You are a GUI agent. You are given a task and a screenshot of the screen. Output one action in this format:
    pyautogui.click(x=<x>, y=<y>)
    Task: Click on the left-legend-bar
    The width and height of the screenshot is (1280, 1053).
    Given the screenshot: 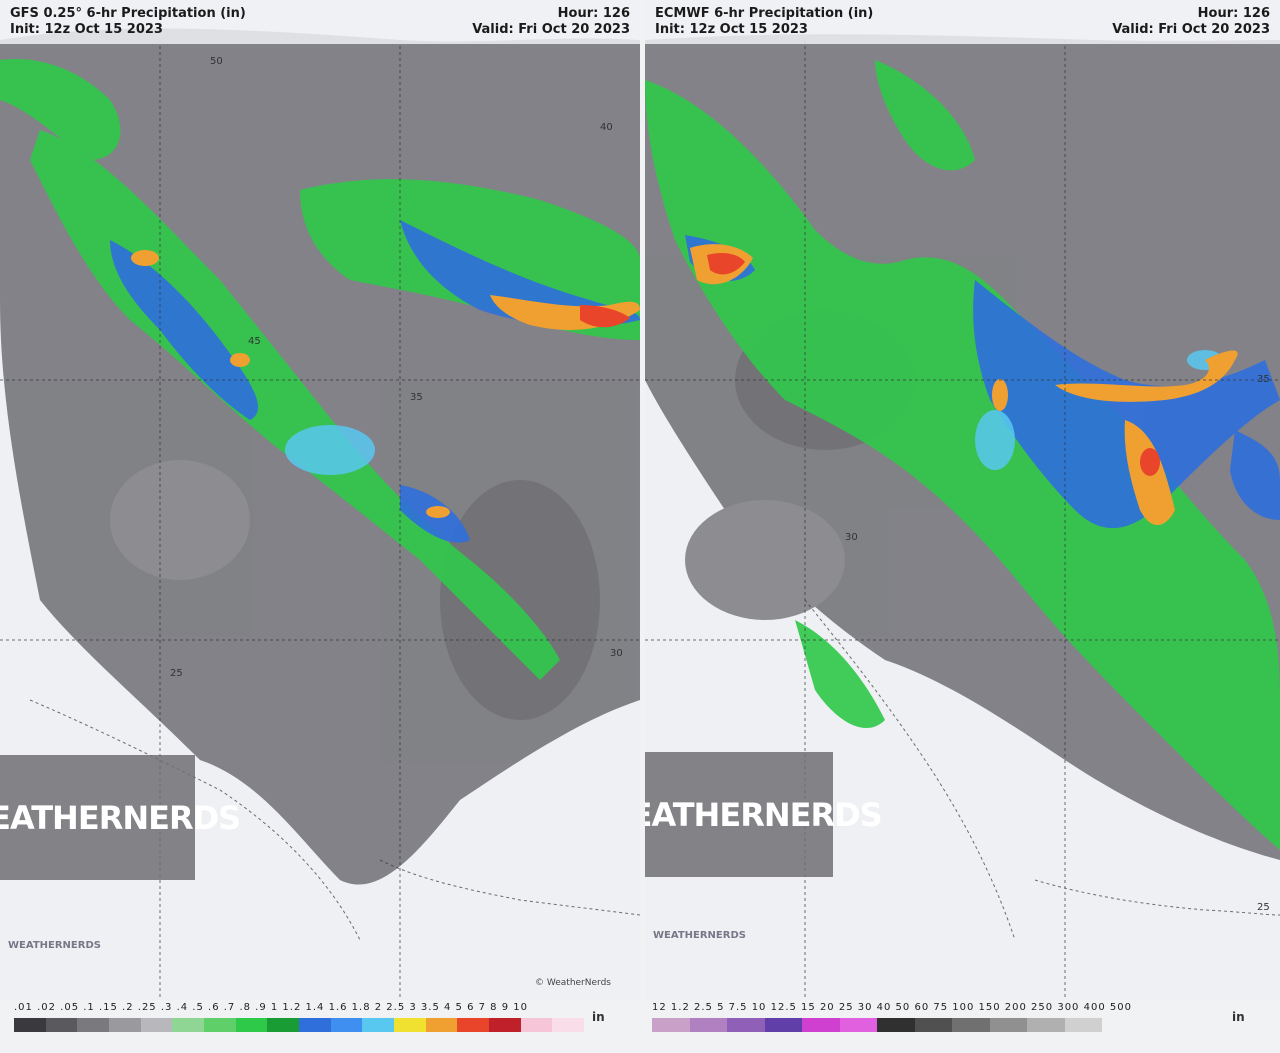 What is the action you would take?
    pyautogui.click(x=299, y=1025)
    